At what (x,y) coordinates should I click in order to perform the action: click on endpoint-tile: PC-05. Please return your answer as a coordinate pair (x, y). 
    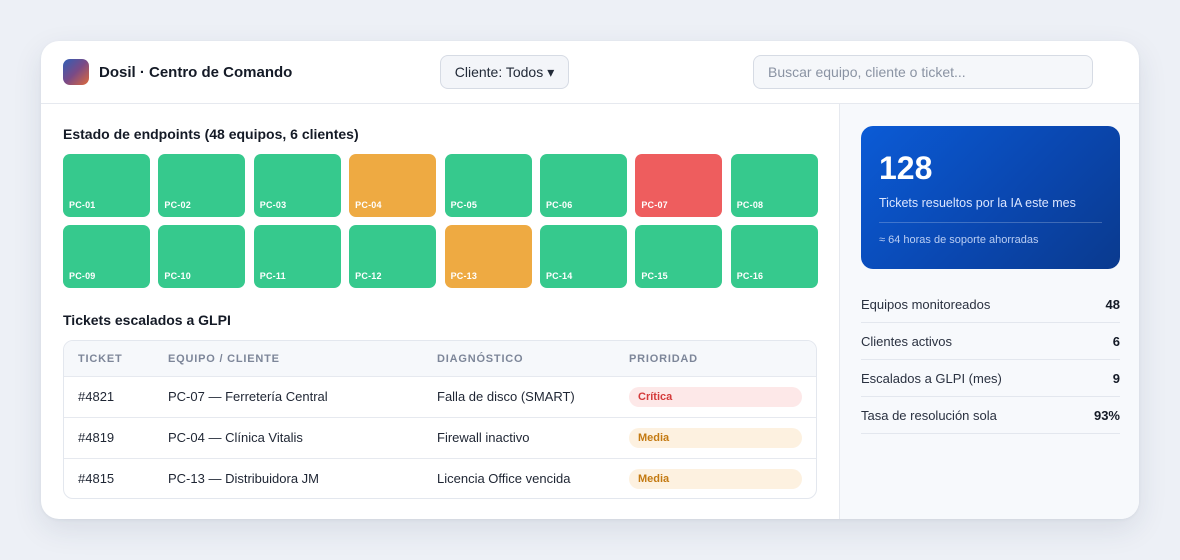
    Looking at the image, I should click on (488, 185).